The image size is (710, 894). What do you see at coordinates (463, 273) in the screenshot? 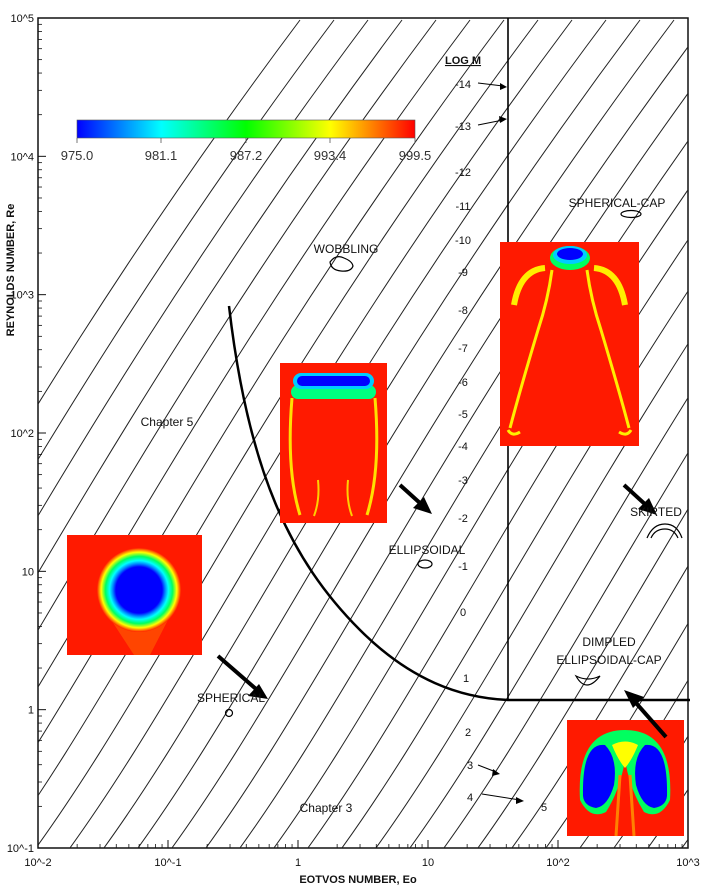
I see `log-m-label: -9` at bounding box center [463, 273].